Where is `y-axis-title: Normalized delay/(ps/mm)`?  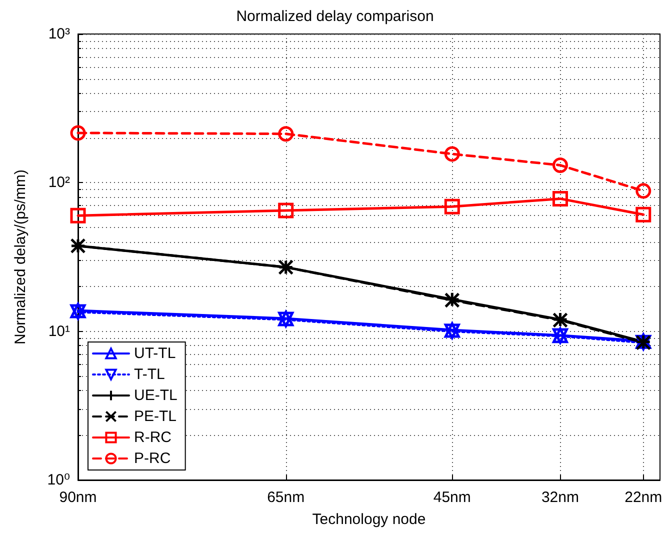
y-axis-title: Normalized delay/(ps/mm) is located at coordinates (20, 257).